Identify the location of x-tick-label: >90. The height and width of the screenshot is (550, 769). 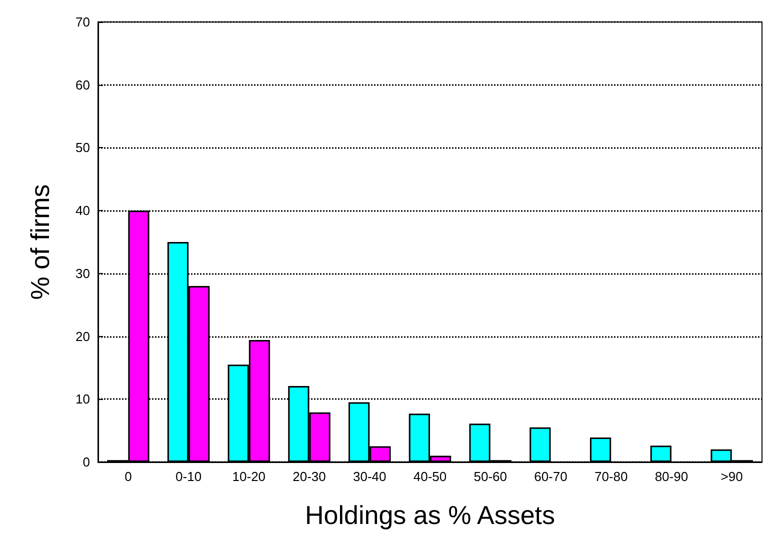
(731, 476).